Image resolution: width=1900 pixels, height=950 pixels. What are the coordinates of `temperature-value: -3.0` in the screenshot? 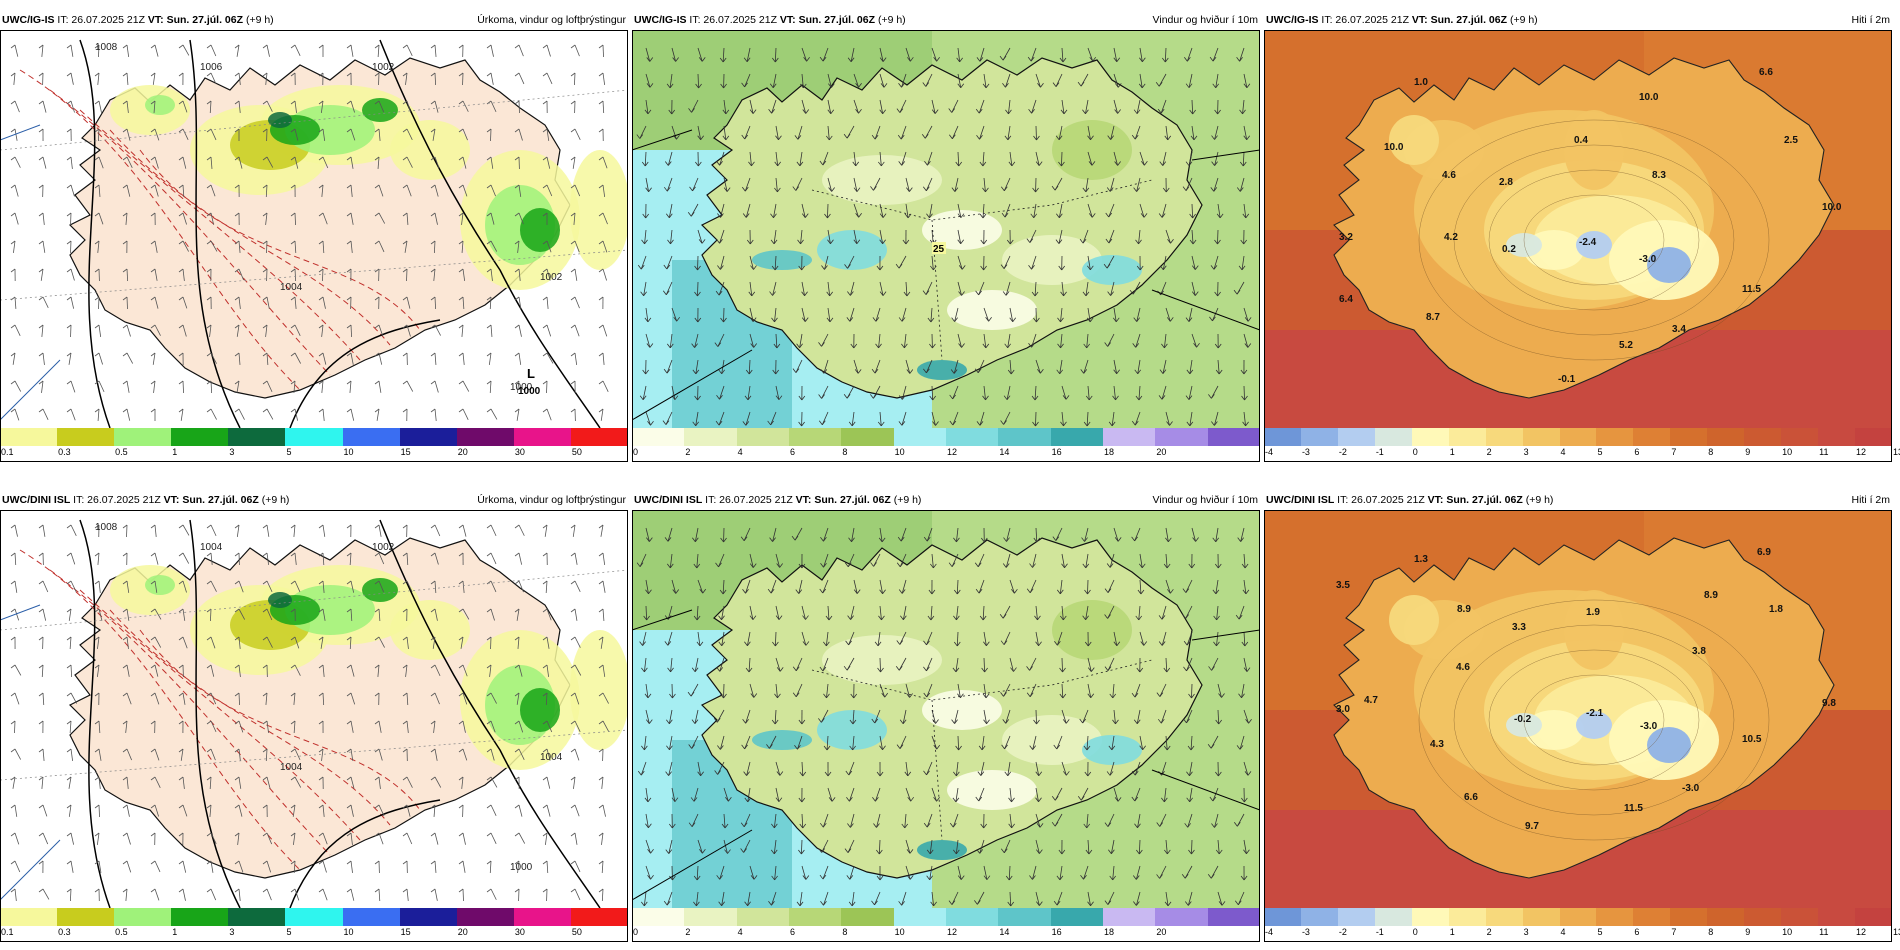 It's located at (1691, 788).